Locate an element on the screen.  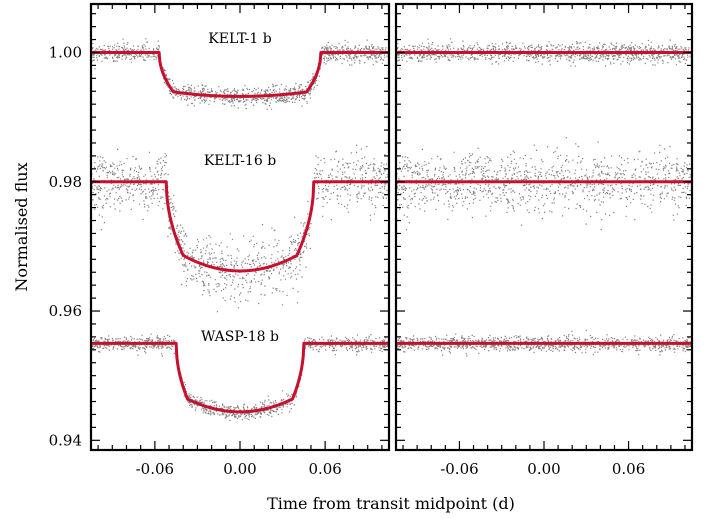
planet-label-kelt-1b: KELT-1 b is located at coordinates (239, 39).